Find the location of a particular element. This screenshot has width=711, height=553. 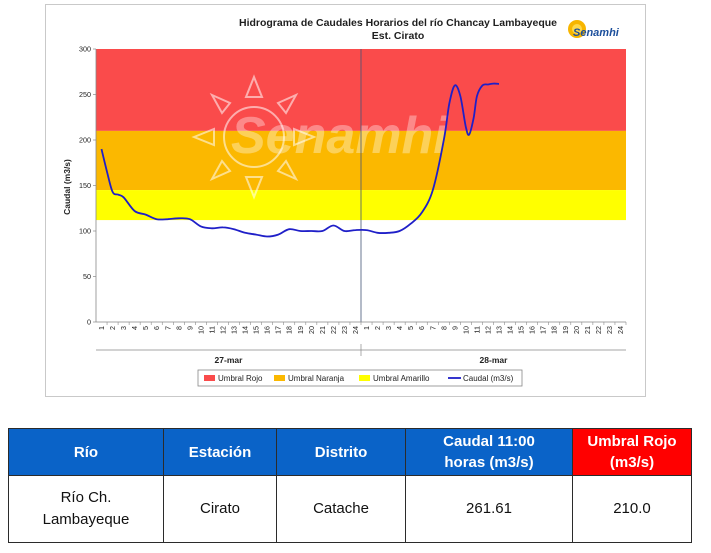

header-rio: Río is located at coordinates (86, 452).